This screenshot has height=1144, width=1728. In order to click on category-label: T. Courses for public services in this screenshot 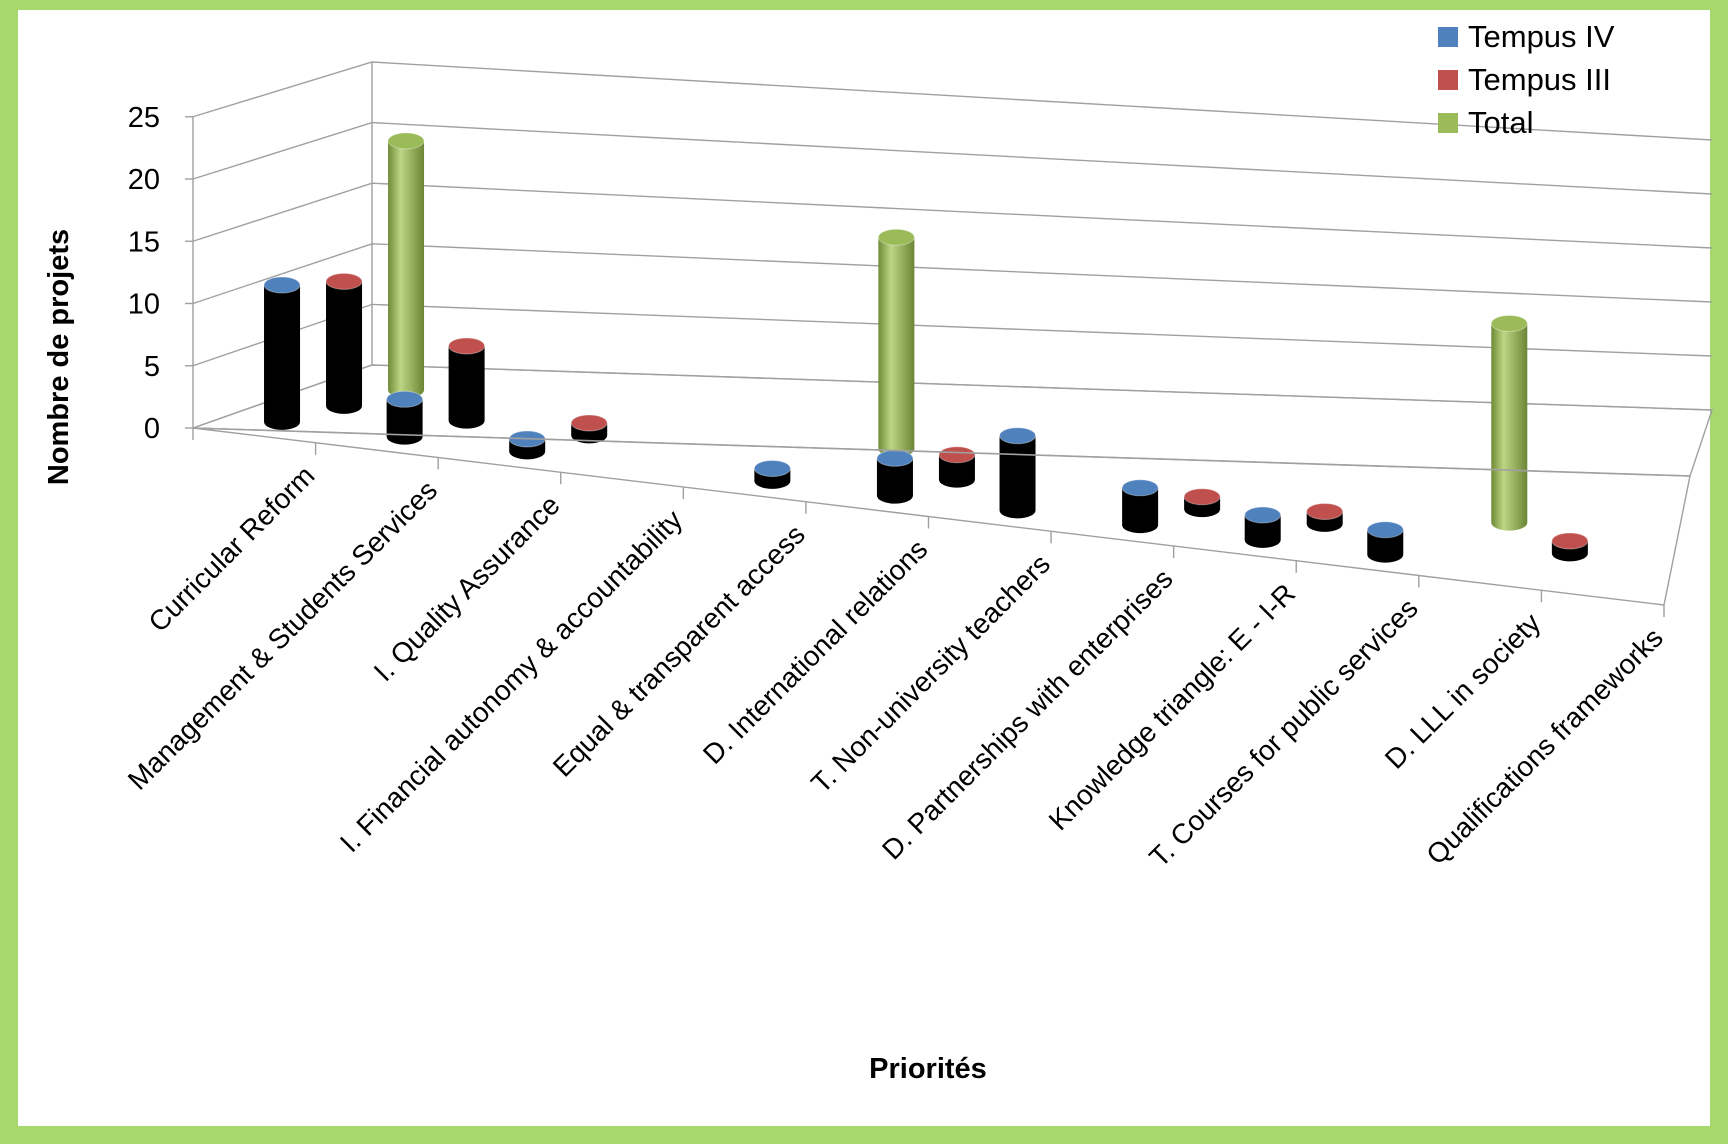, I will do `click(1283, 732)`.